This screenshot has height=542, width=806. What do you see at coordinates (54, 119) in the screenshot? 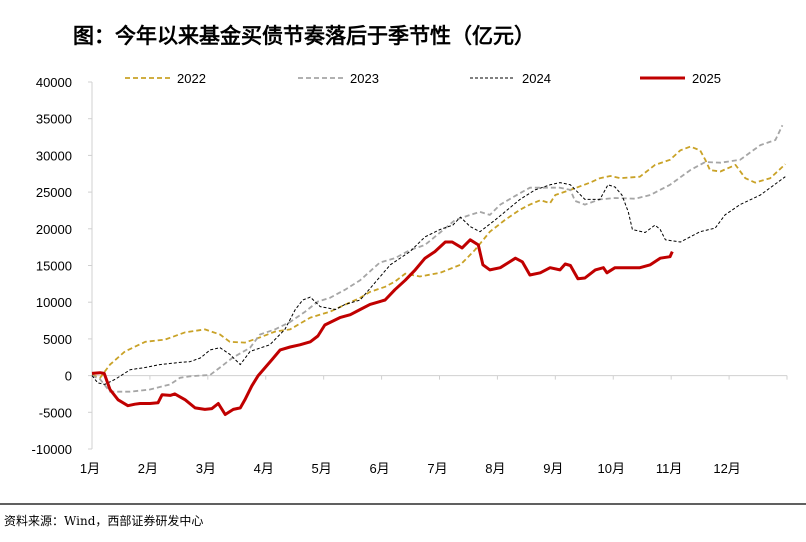
I see `y-tick-label: 35000` at bounding box center [54, 119].